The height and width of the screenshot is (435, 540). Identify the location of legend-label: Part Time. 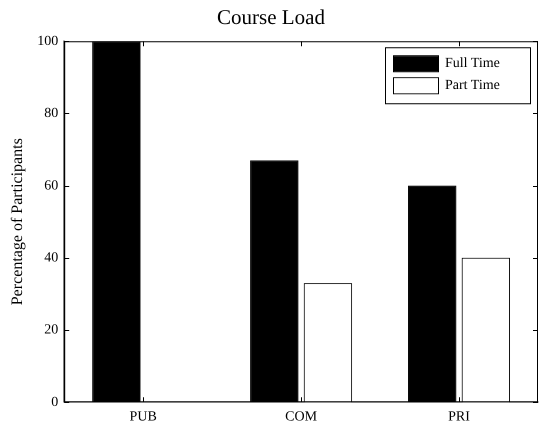
(472, 85).